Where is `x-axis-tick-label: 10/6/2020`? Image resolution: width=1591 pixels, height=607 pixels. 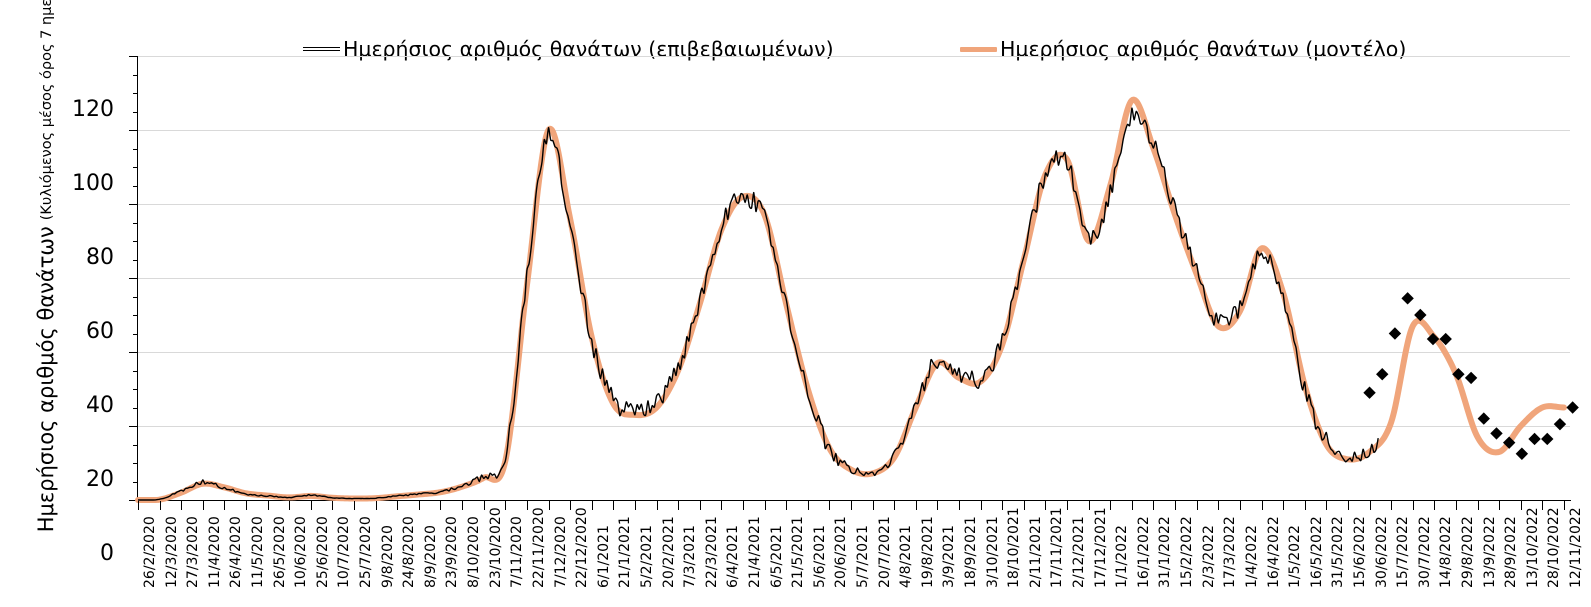
x-axis-tick-label: 10/6/2020 is located at coordinates (301, 552).